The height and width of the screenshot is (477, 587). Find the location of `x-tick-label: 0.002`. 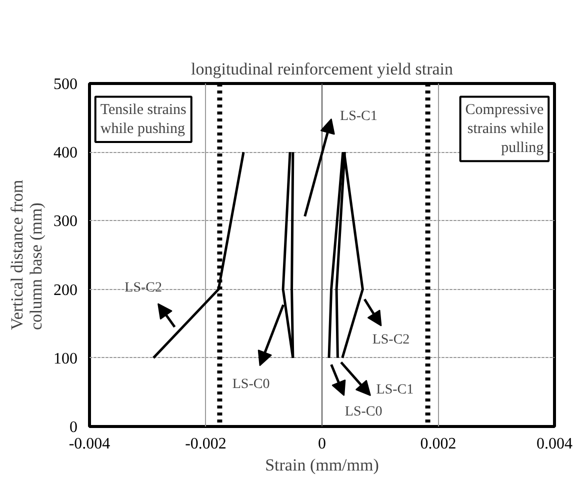

x-tick-label: 0.002 is located at coordinates (438, 444).